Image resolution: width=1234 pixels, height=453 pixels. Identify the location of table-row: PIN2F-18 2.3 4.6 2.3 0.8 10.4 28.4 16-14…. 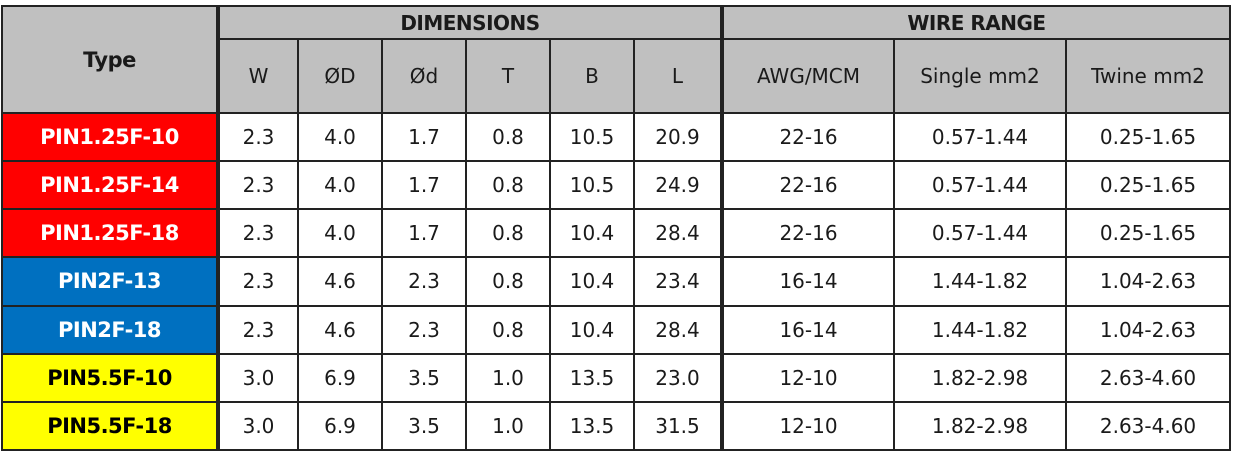
(616, 329).